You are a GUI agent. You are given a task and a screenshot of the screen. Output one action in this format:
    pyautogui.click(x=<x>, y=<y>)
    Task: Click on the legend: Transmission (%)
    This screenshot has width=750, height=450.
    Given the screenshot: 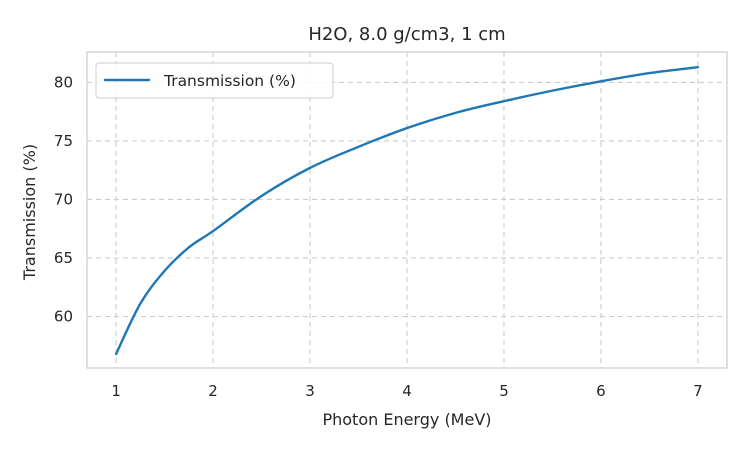 What is the action you would take?
    pyautogui.click(x=214, y=80)
    